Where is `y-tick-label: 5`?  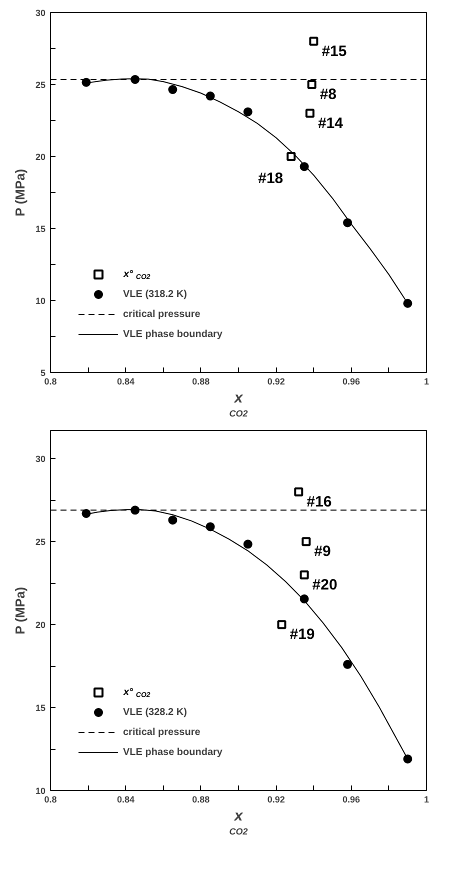
y-tick-label: 5 is located at coordinates (43, 373).